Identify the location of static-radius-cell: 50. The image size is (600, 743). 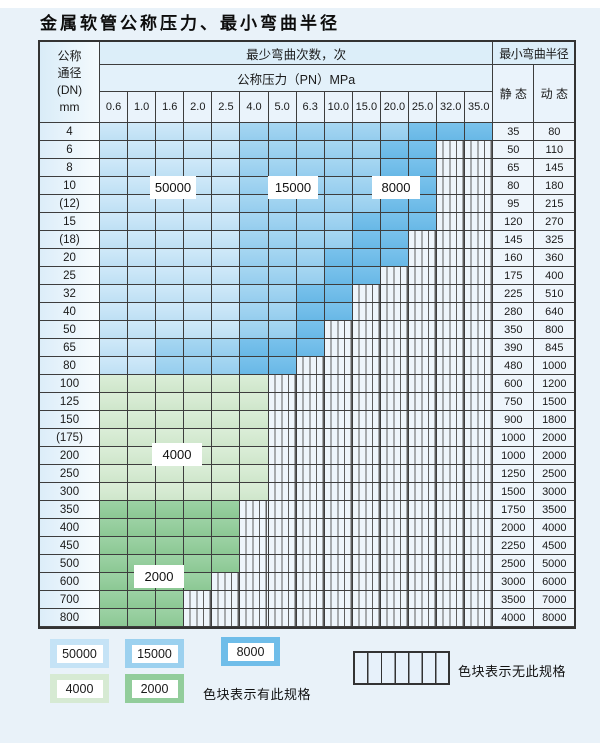
(514, 150).